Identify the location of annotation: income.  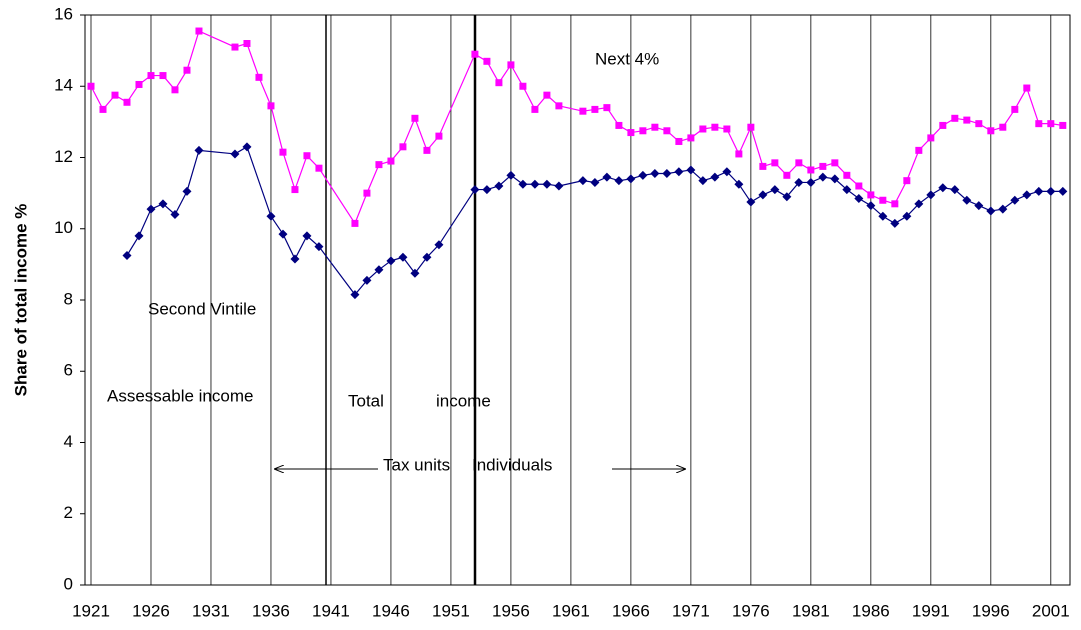
(463, 400).